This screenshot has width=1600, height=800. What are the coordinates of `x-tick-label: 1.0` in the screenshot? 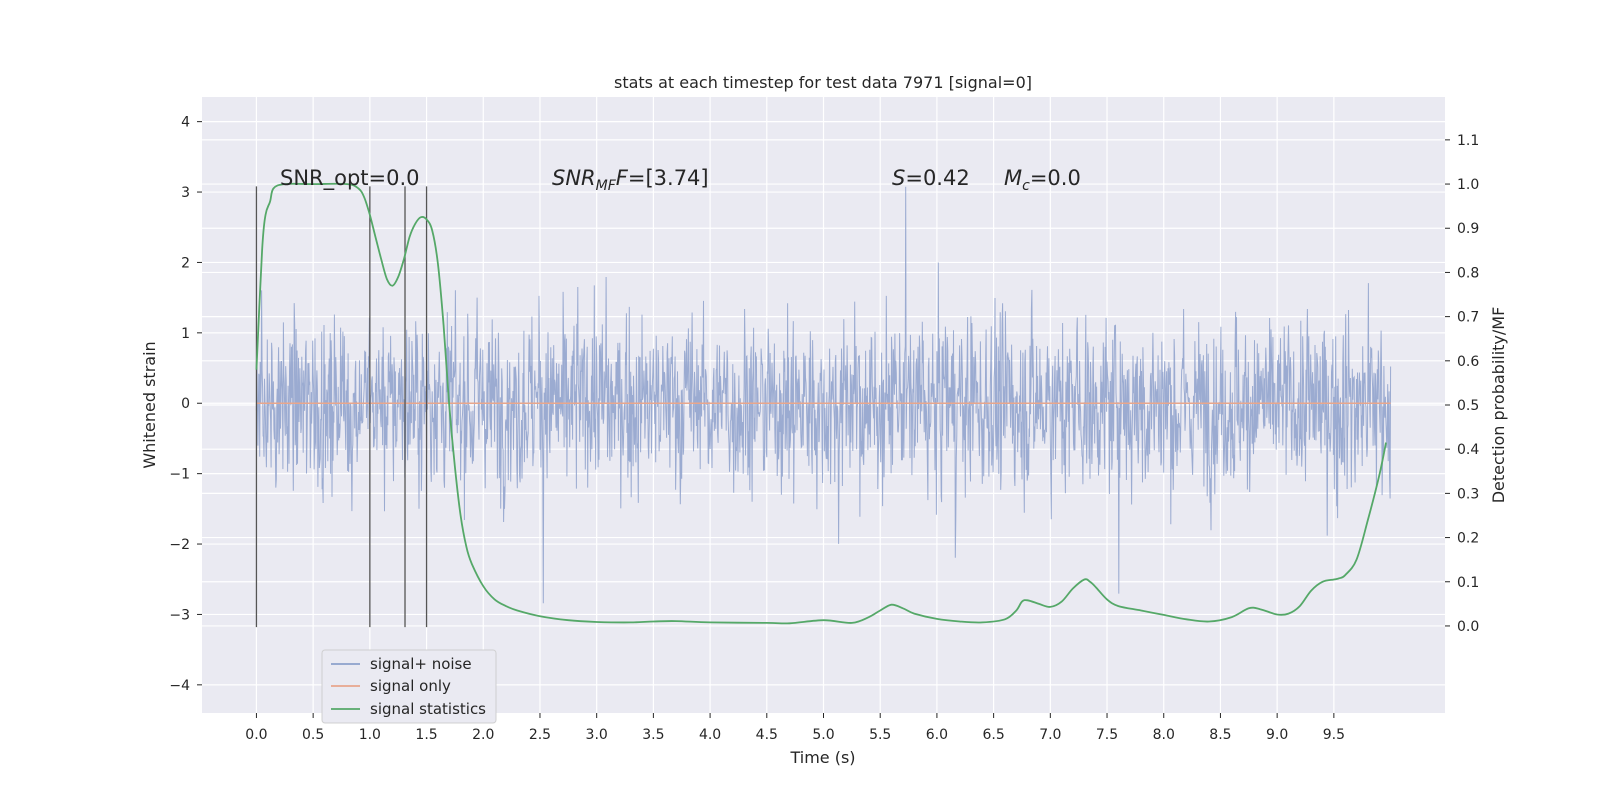 It's located at (370, 735).